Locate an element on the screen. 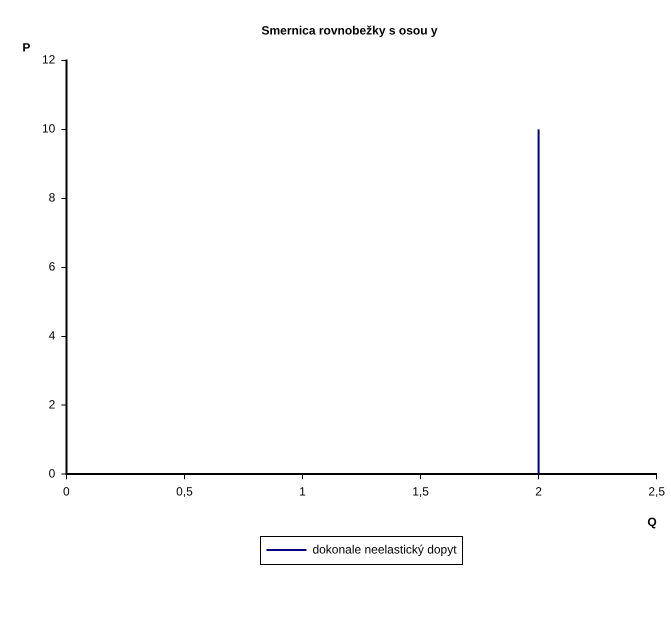 The height and width of the screenshot is (636, 671). legend-label: dokonale neelastický dopyt is located at coordinates (385, 549).